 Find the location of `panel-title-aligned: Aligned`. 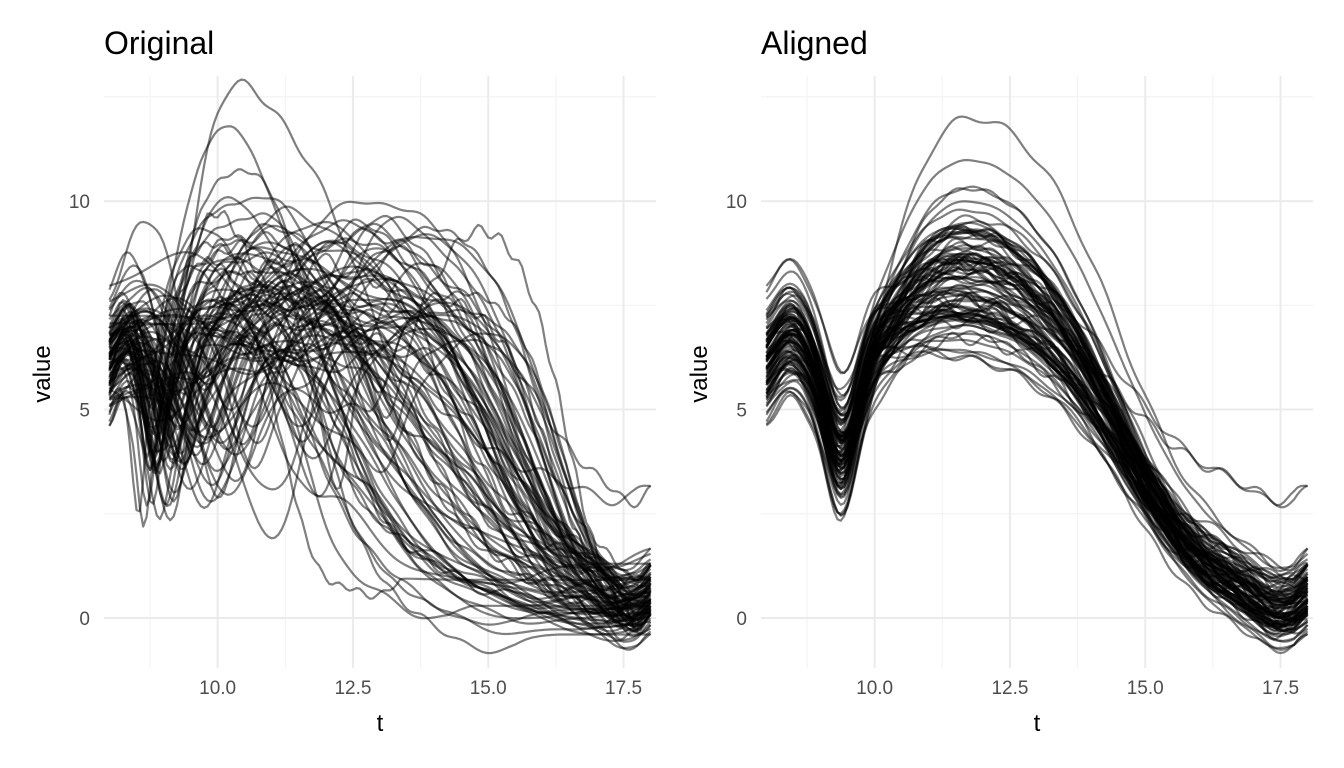

panel-title-aligned: Aligned is located at coordinates (814, 43).